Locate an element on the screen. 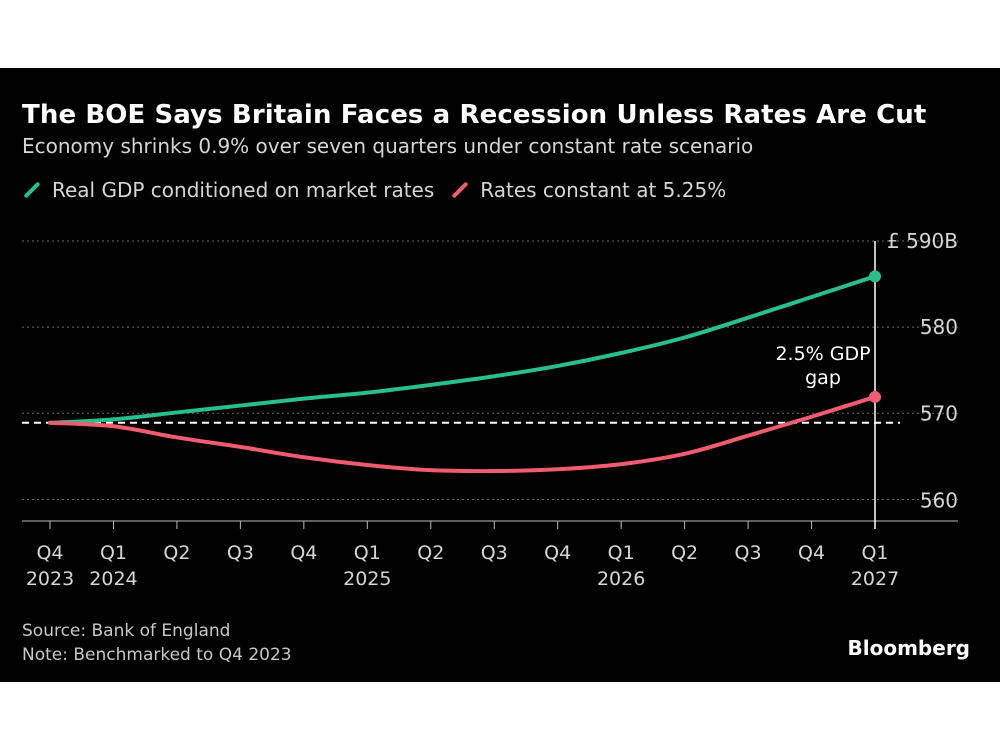 This screenshot has width=1000, height=750. legend-label-market-rates: Real GDP conditioned on market rates is located at coordinates (243, 190).